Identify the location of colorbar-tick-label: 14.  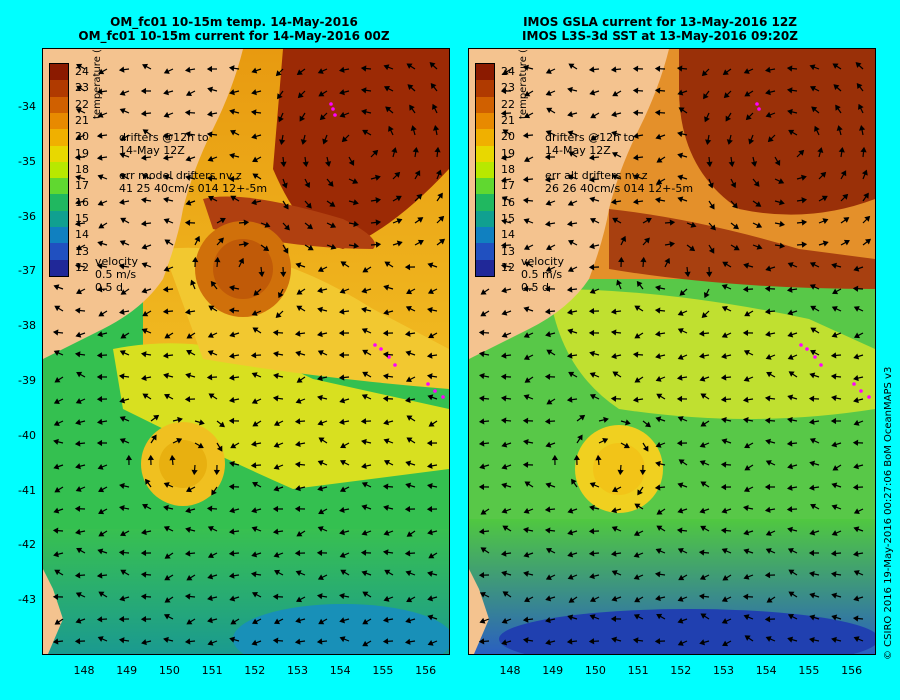
(82, 235).